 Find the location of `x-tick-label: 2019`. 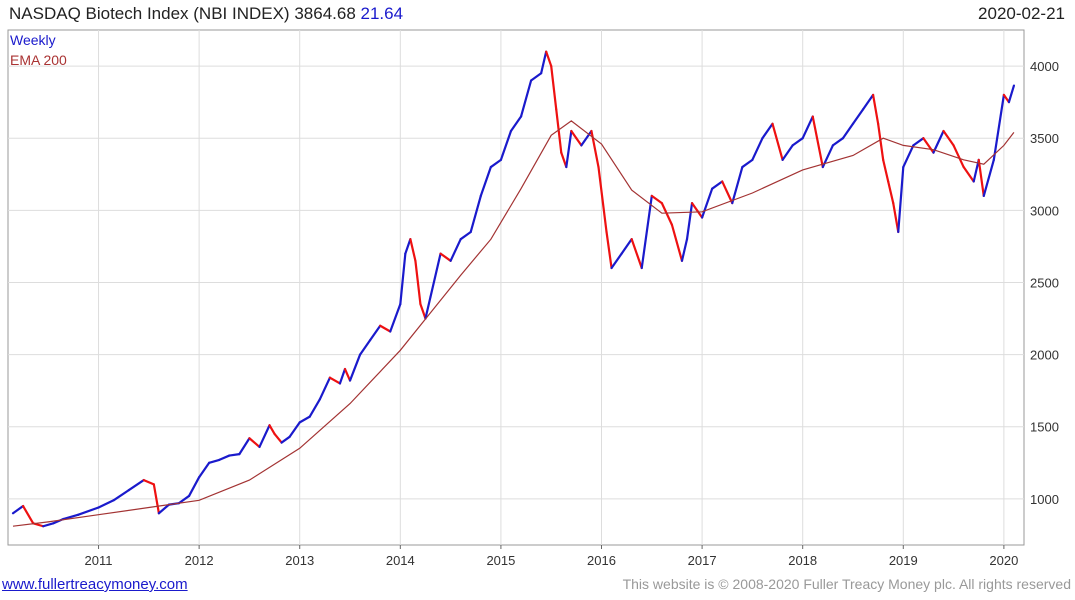

x-tick-label: 2019 is located at coordinates (903, 560).